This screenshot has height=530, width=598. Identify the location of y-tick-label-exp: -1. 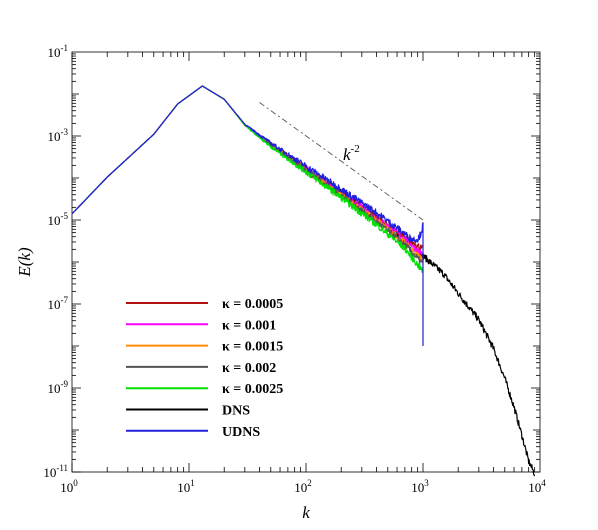
(65, 48).